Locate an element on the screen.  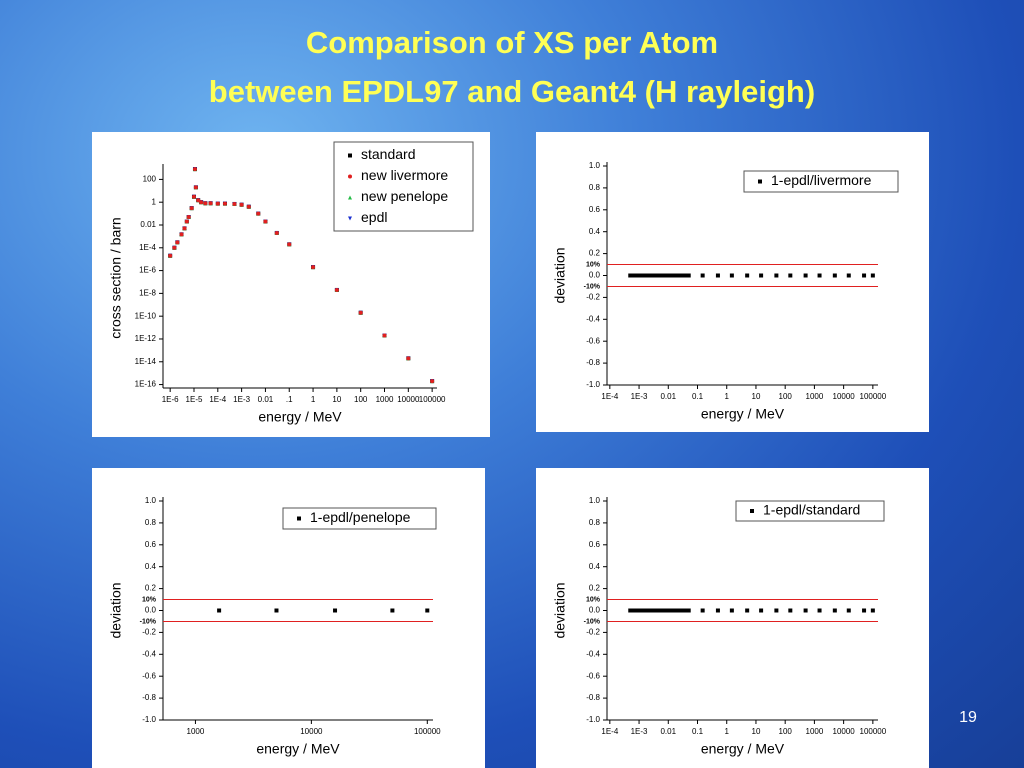
x-tick-label: 100000 is located at coordinates (873, 731).